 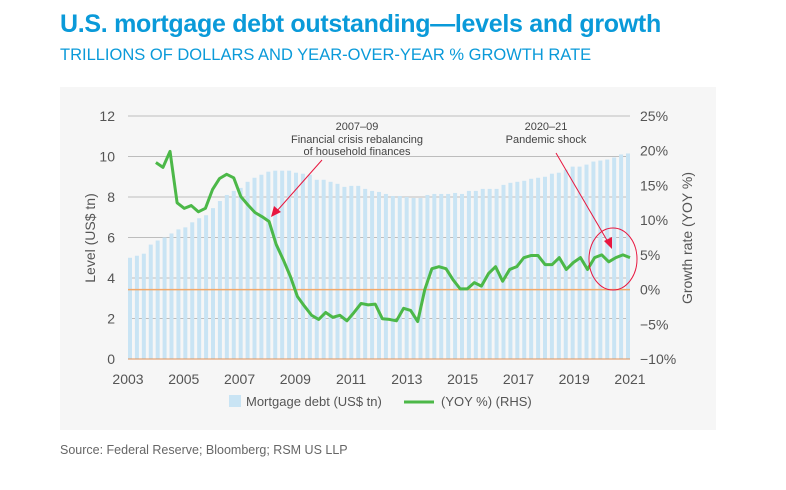 What do you see at coordinates (90, 237) in the screenshot?
I see `y-axis-title: Level (US$ tn)` at bounding box center [90, 237].